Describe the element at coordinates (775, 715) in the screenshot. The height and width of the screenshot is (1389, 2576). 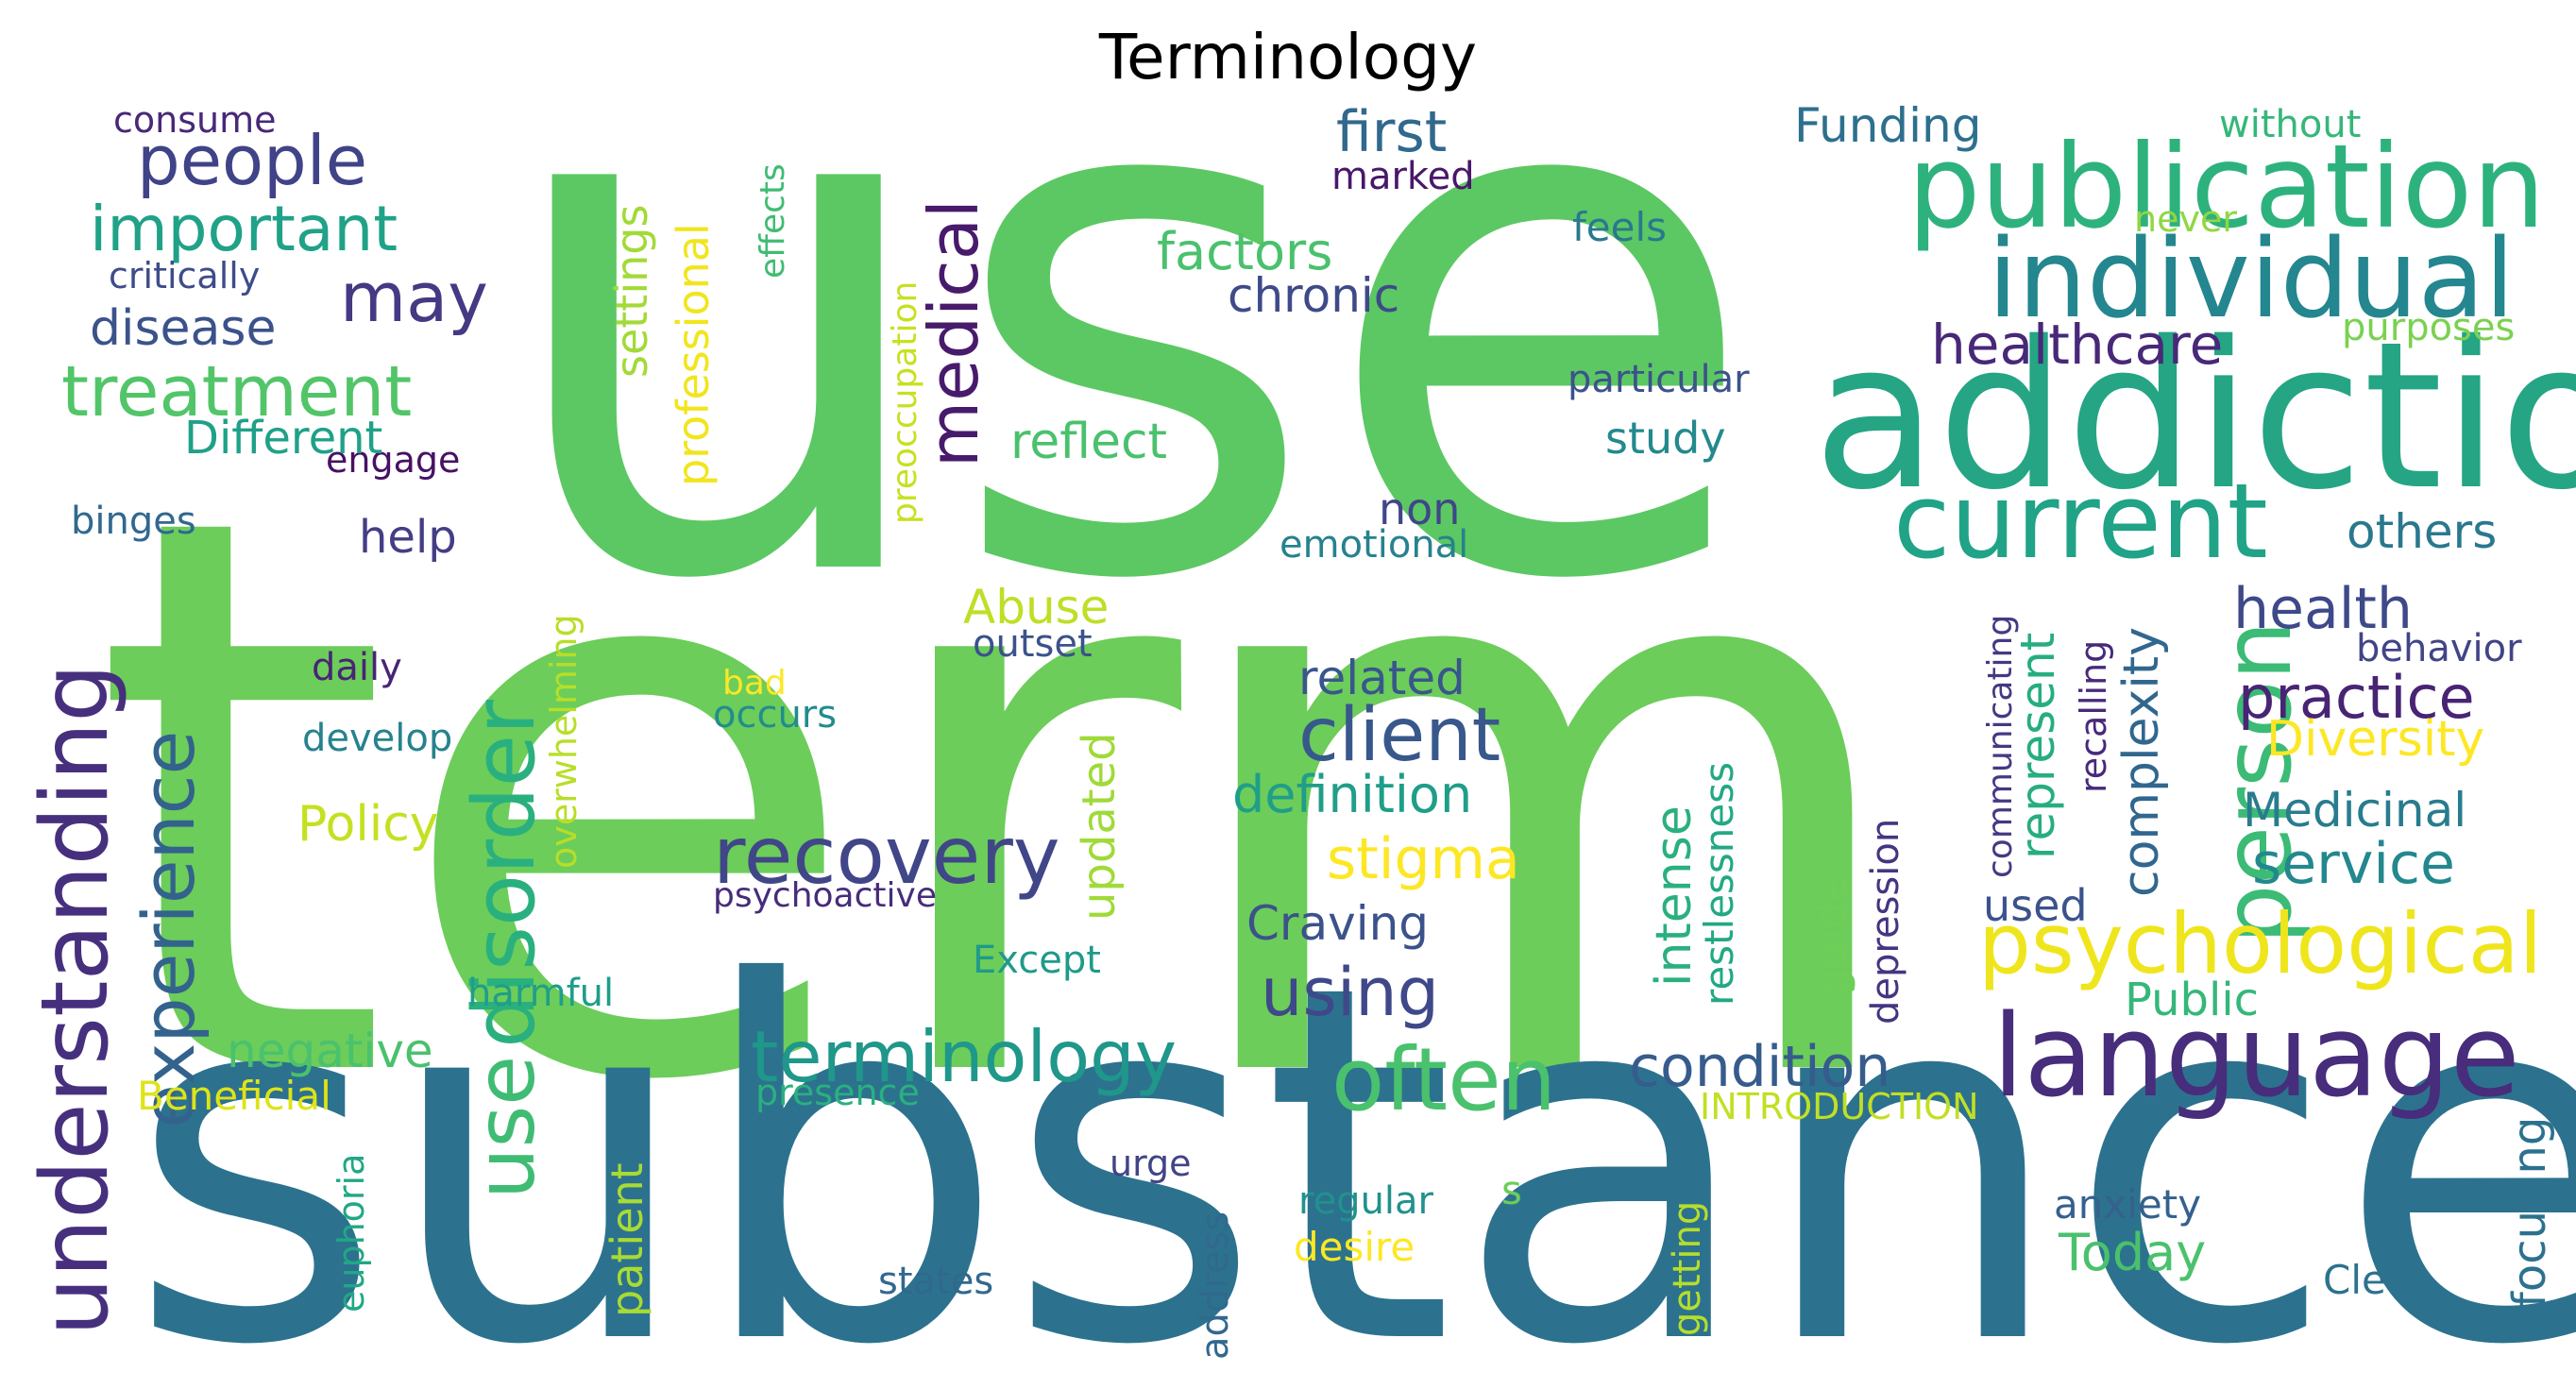
I see `cloud-word: occurs` at that location.